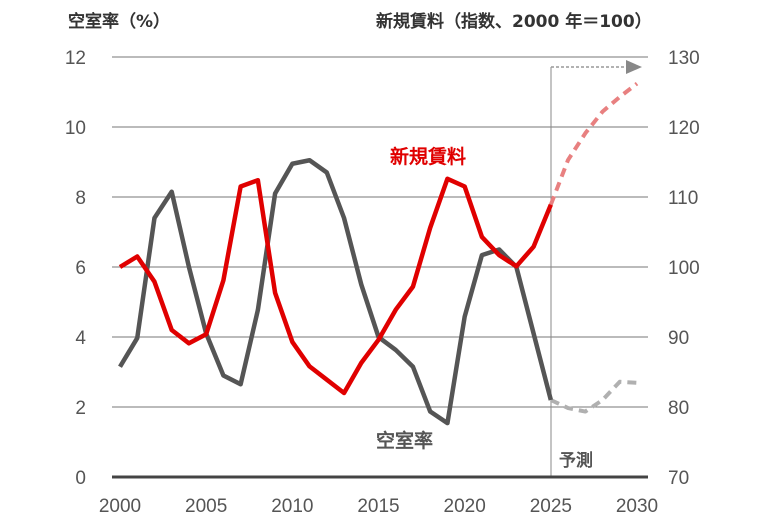 The image size is (780, 522). I want to click on left-tick-label: 0, so click(80, 478).